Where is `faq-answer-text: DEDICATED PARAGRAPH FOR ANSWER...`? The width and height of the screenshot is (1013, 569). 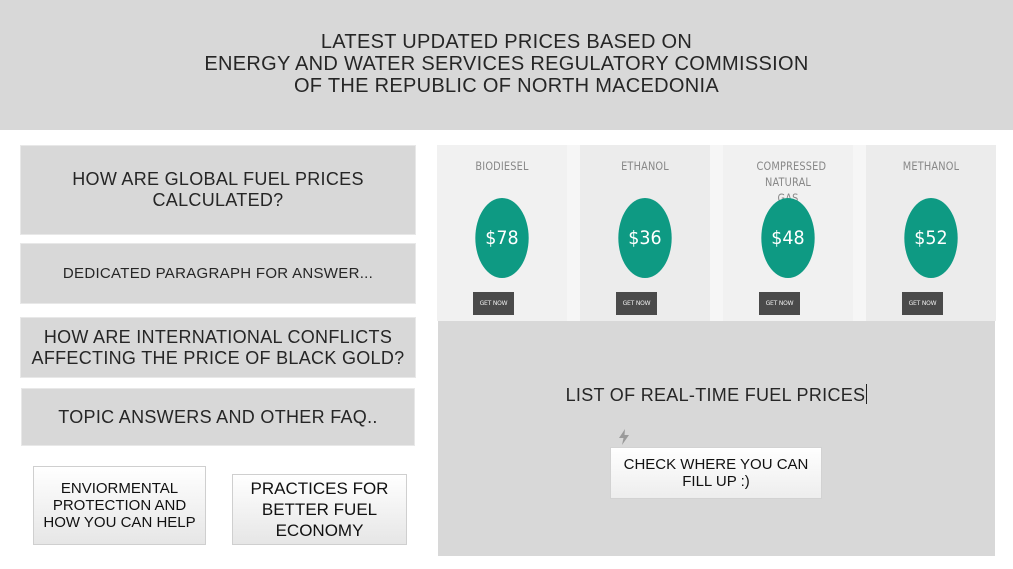
faq-answer-text: DEDICATED PARAGRAPH FOR ANSWER... is located at coordinates (218, 273).